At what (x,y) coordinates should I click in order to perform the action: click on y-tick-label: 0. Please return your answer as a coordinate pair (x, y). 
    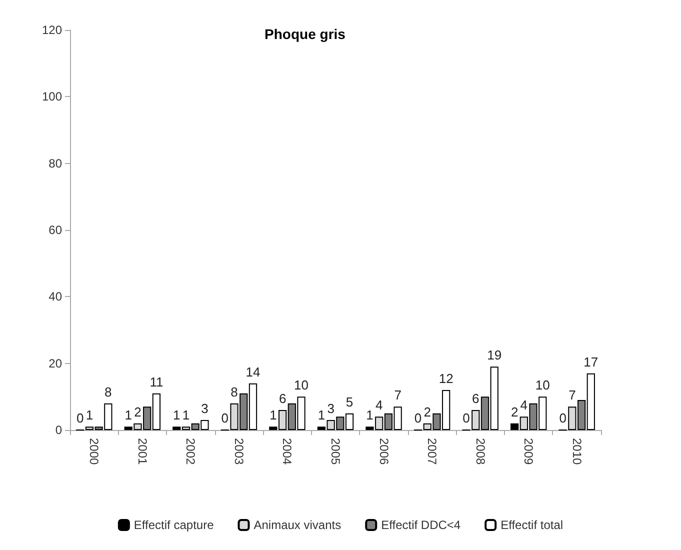
    Looking at the image, I should click on (58, 430).